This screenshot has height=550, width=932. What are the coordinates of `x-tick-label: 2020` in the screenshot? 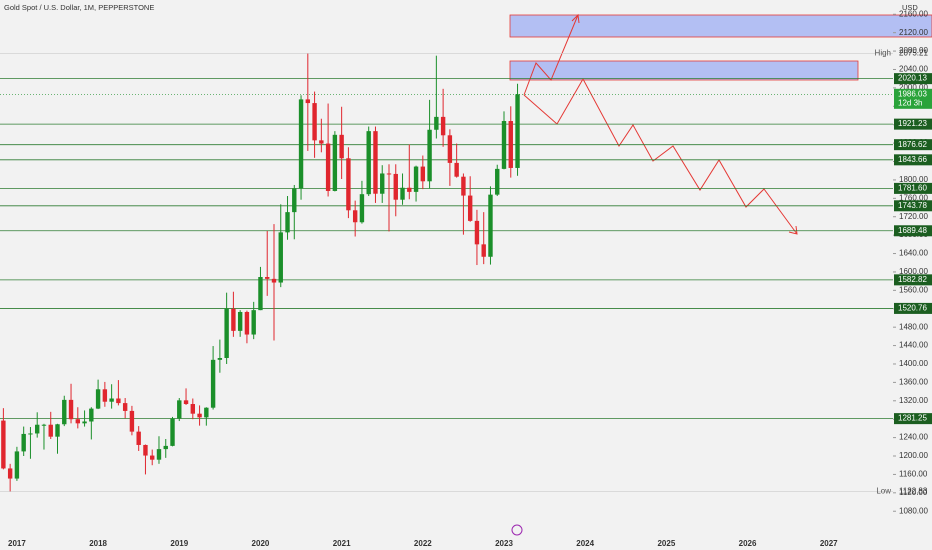 It's located at (261, 543).